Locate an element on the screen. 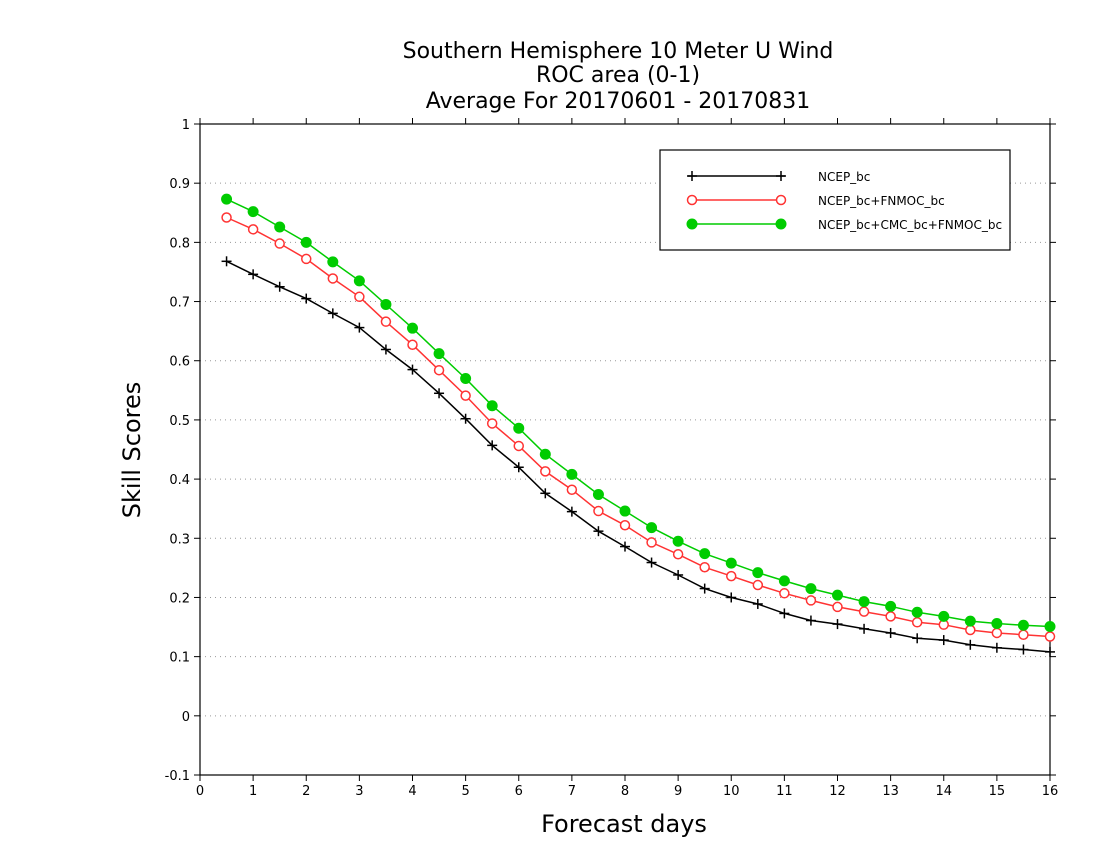  x-tick-label-1: 1 is located at coordinates (253, 791).